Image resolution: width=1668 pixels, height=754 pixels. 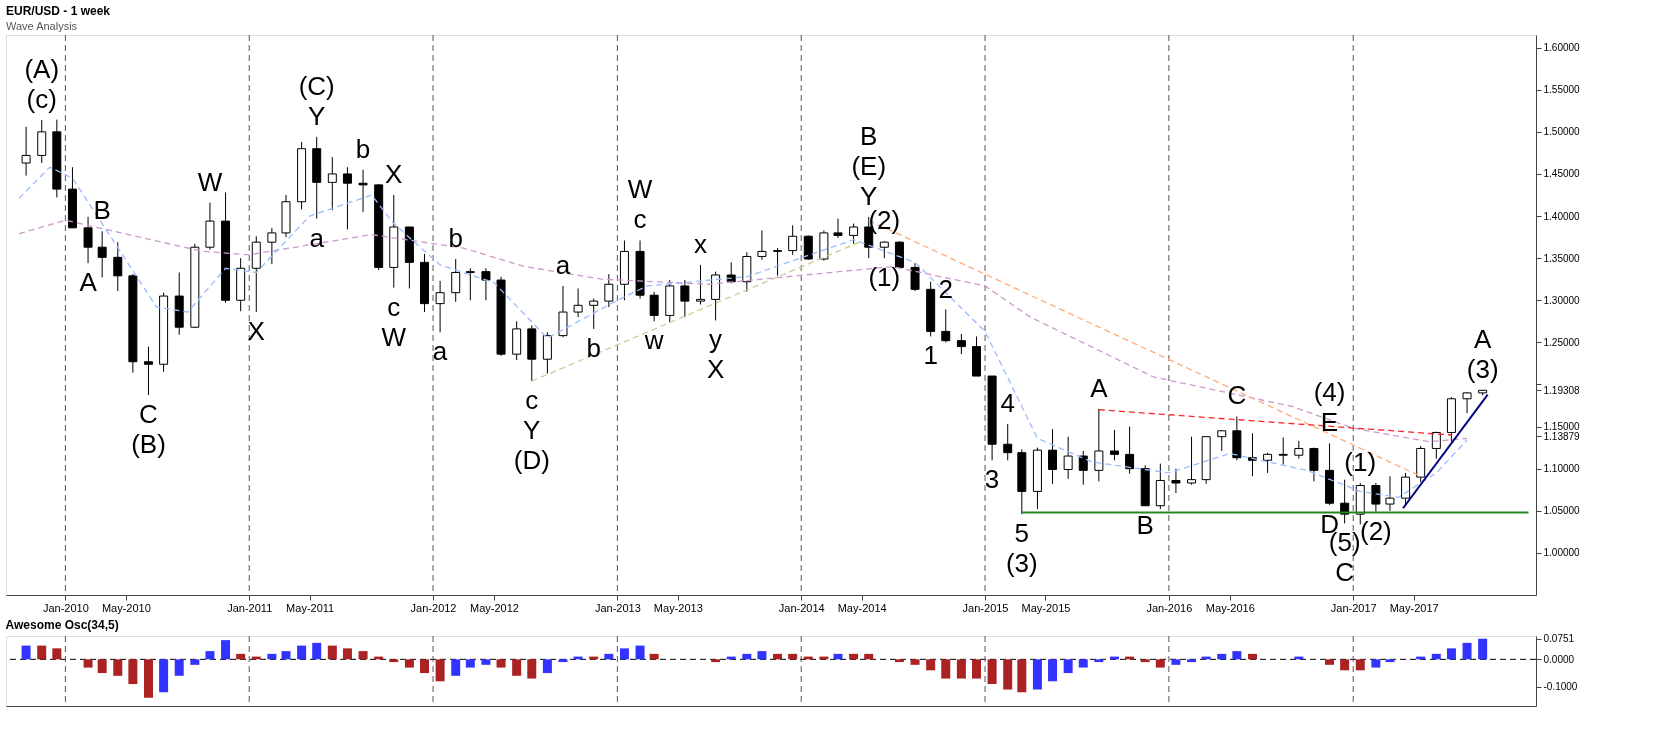 I want to click on annotation: (B), so click(x=148, y=444).